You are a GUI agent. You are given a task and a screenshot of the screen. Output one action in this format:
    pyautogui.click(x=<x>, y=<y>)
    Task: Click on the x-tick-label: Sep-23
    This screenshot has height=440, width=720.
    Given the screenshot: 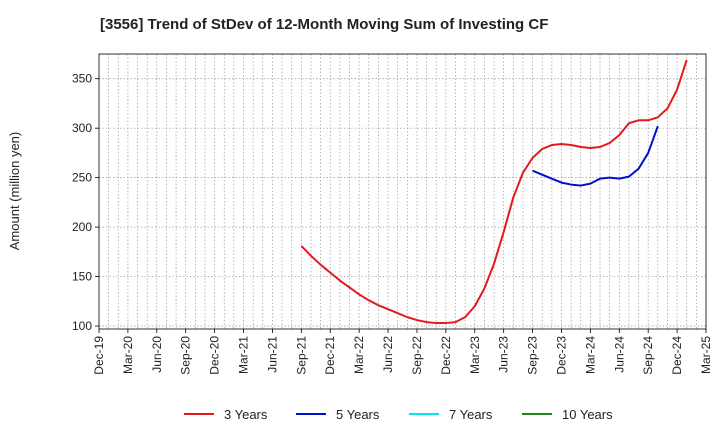 What is the action you would take?
    pyautogui.click(x=533, y=355)
    